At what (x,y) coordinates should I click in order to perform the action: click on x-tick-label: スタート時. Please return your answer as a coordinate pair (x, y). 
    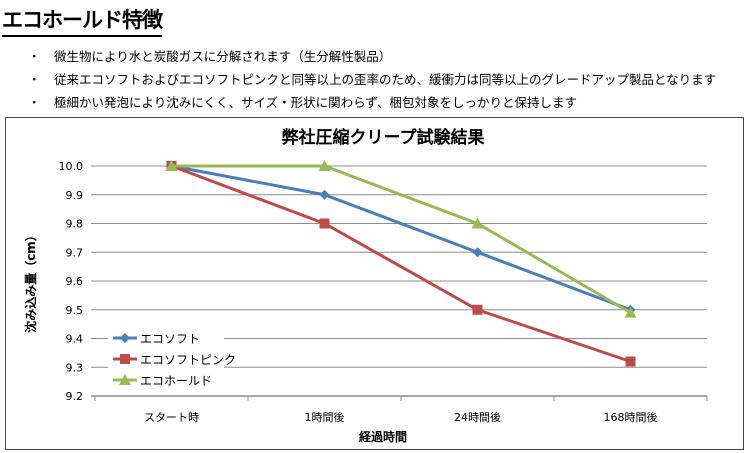
    Looking at the image, I should click on (171, 417).